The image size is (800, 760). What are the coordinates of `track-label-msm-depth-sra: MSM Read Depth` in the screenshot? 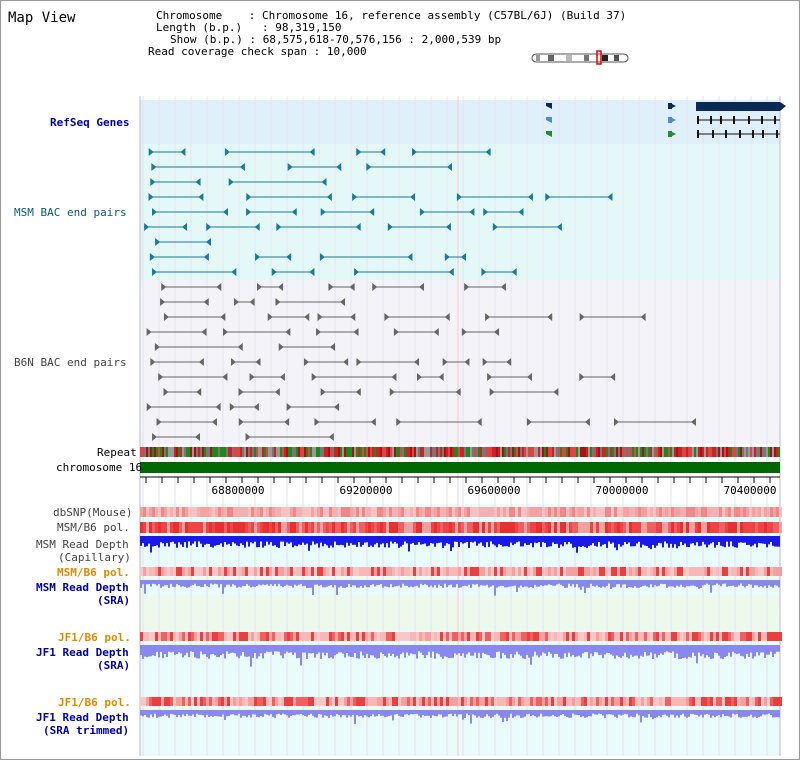 It's located at (82, 587).